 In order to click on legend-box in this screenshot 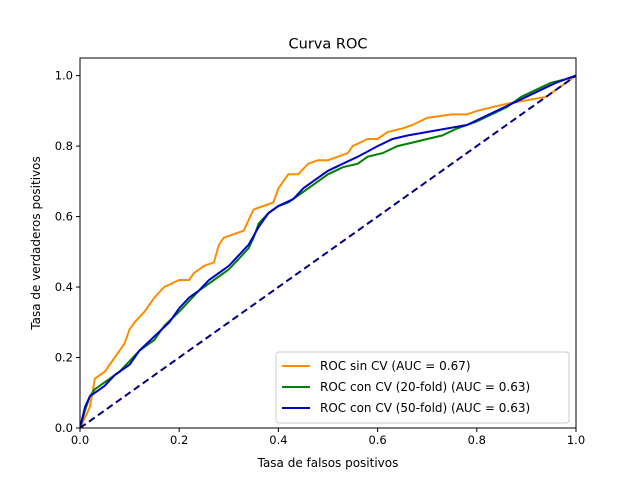, I will do `click(422, 387)`.